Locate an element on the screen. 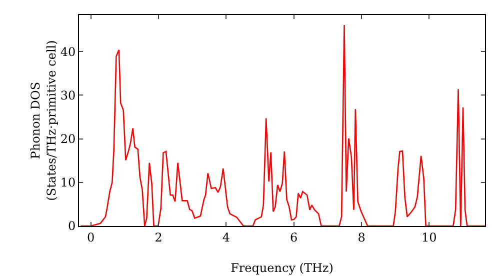 Image resolution: width=500 pixels, height=280 pixels. x-axis-title: Frequency (THz) is located at coordinates (282, 268).